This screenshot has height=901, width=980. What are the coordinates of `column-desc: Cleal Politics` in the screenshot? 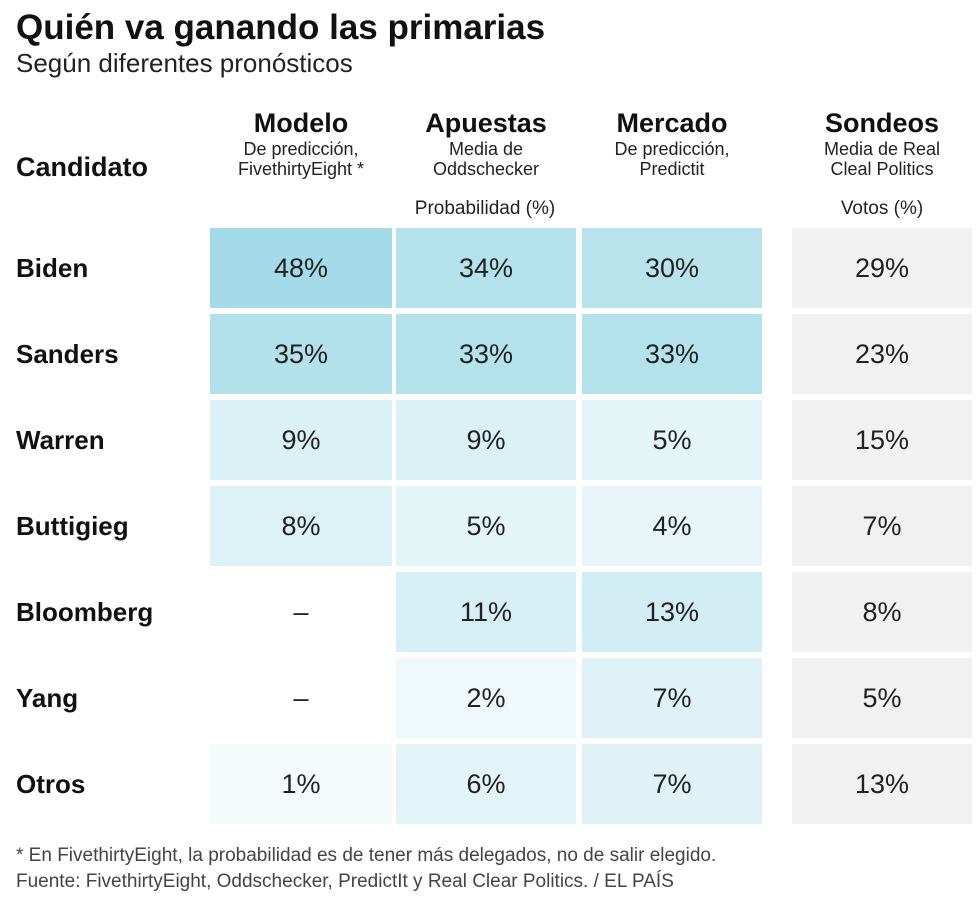 It's located at (882, 169).